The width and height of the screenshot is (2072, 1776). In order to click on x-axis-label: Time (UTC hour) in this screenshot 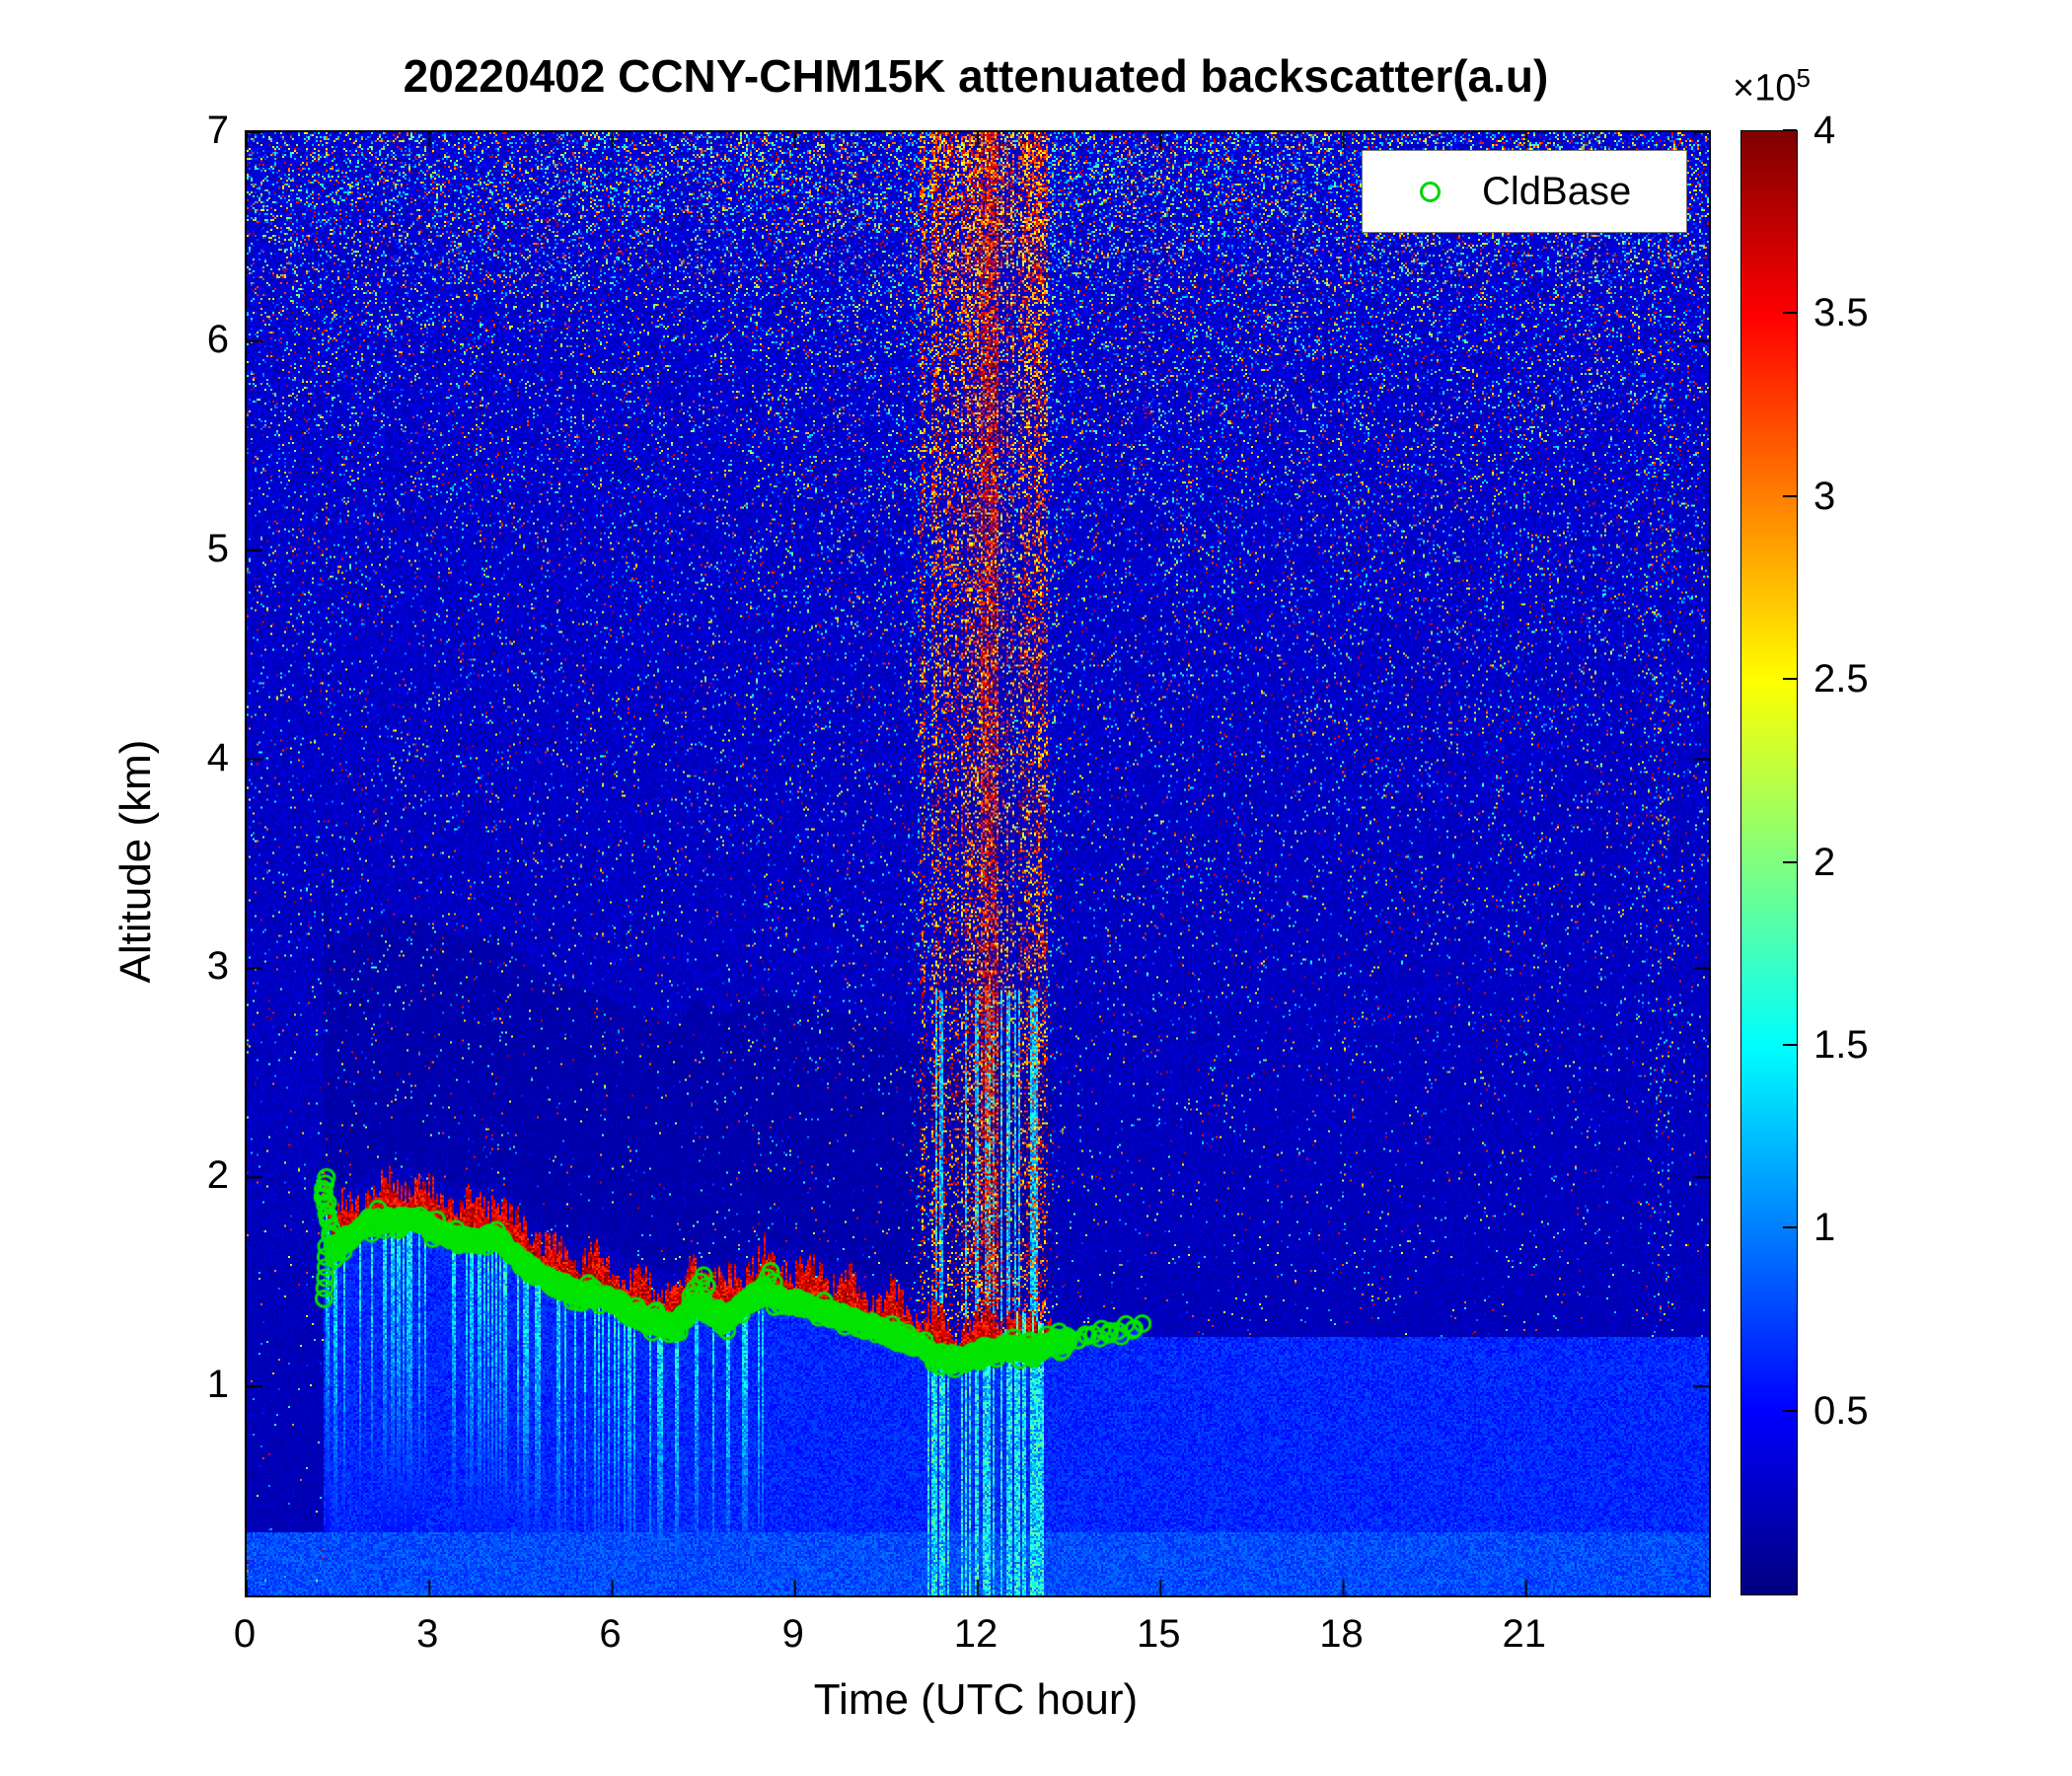, I will do `click(976, 1699)`.